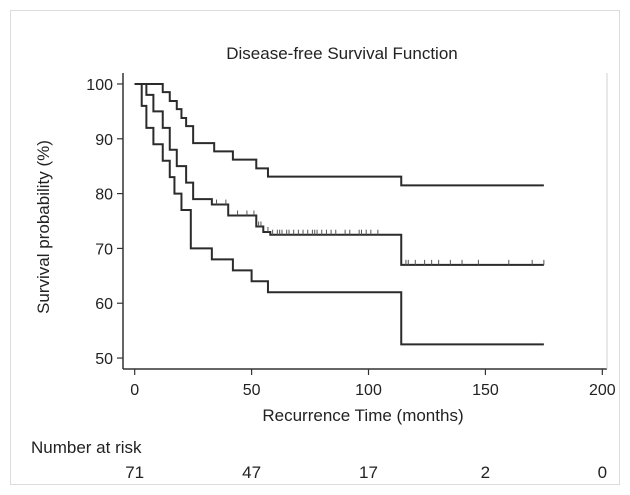  Describe the element at coordinates (485, 472) in the screenshot. I see `risk-count: 2` at that location.